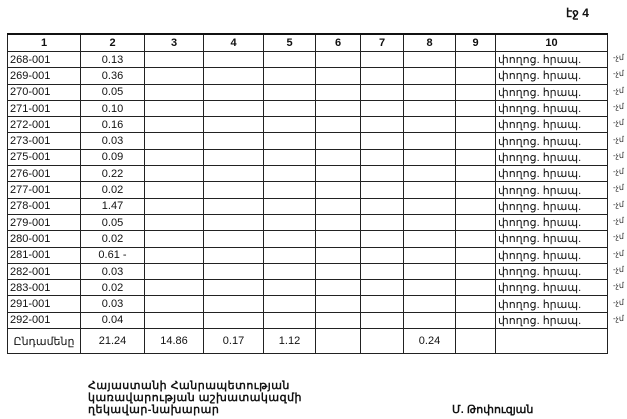  I want to click on column-header: 8, so click(429, 42).